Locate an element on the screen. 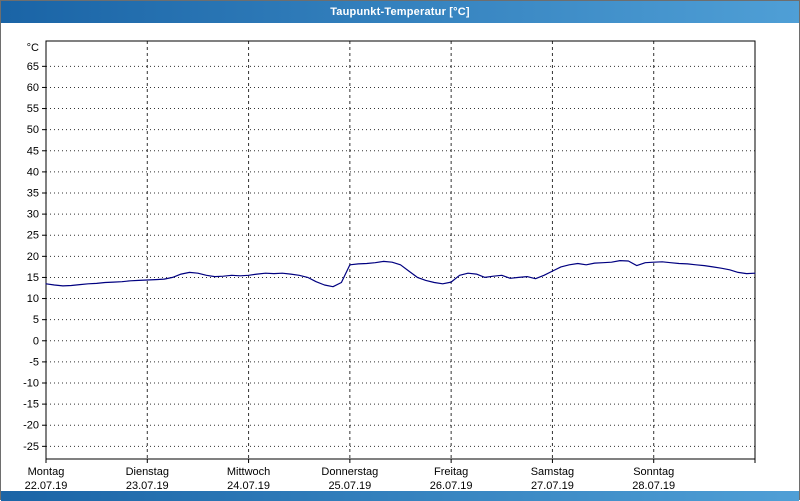 Image resolution: width=800 pixels, height=501 pixels. x-date-label: 26.07.19 is located at coordinates (451, 485).